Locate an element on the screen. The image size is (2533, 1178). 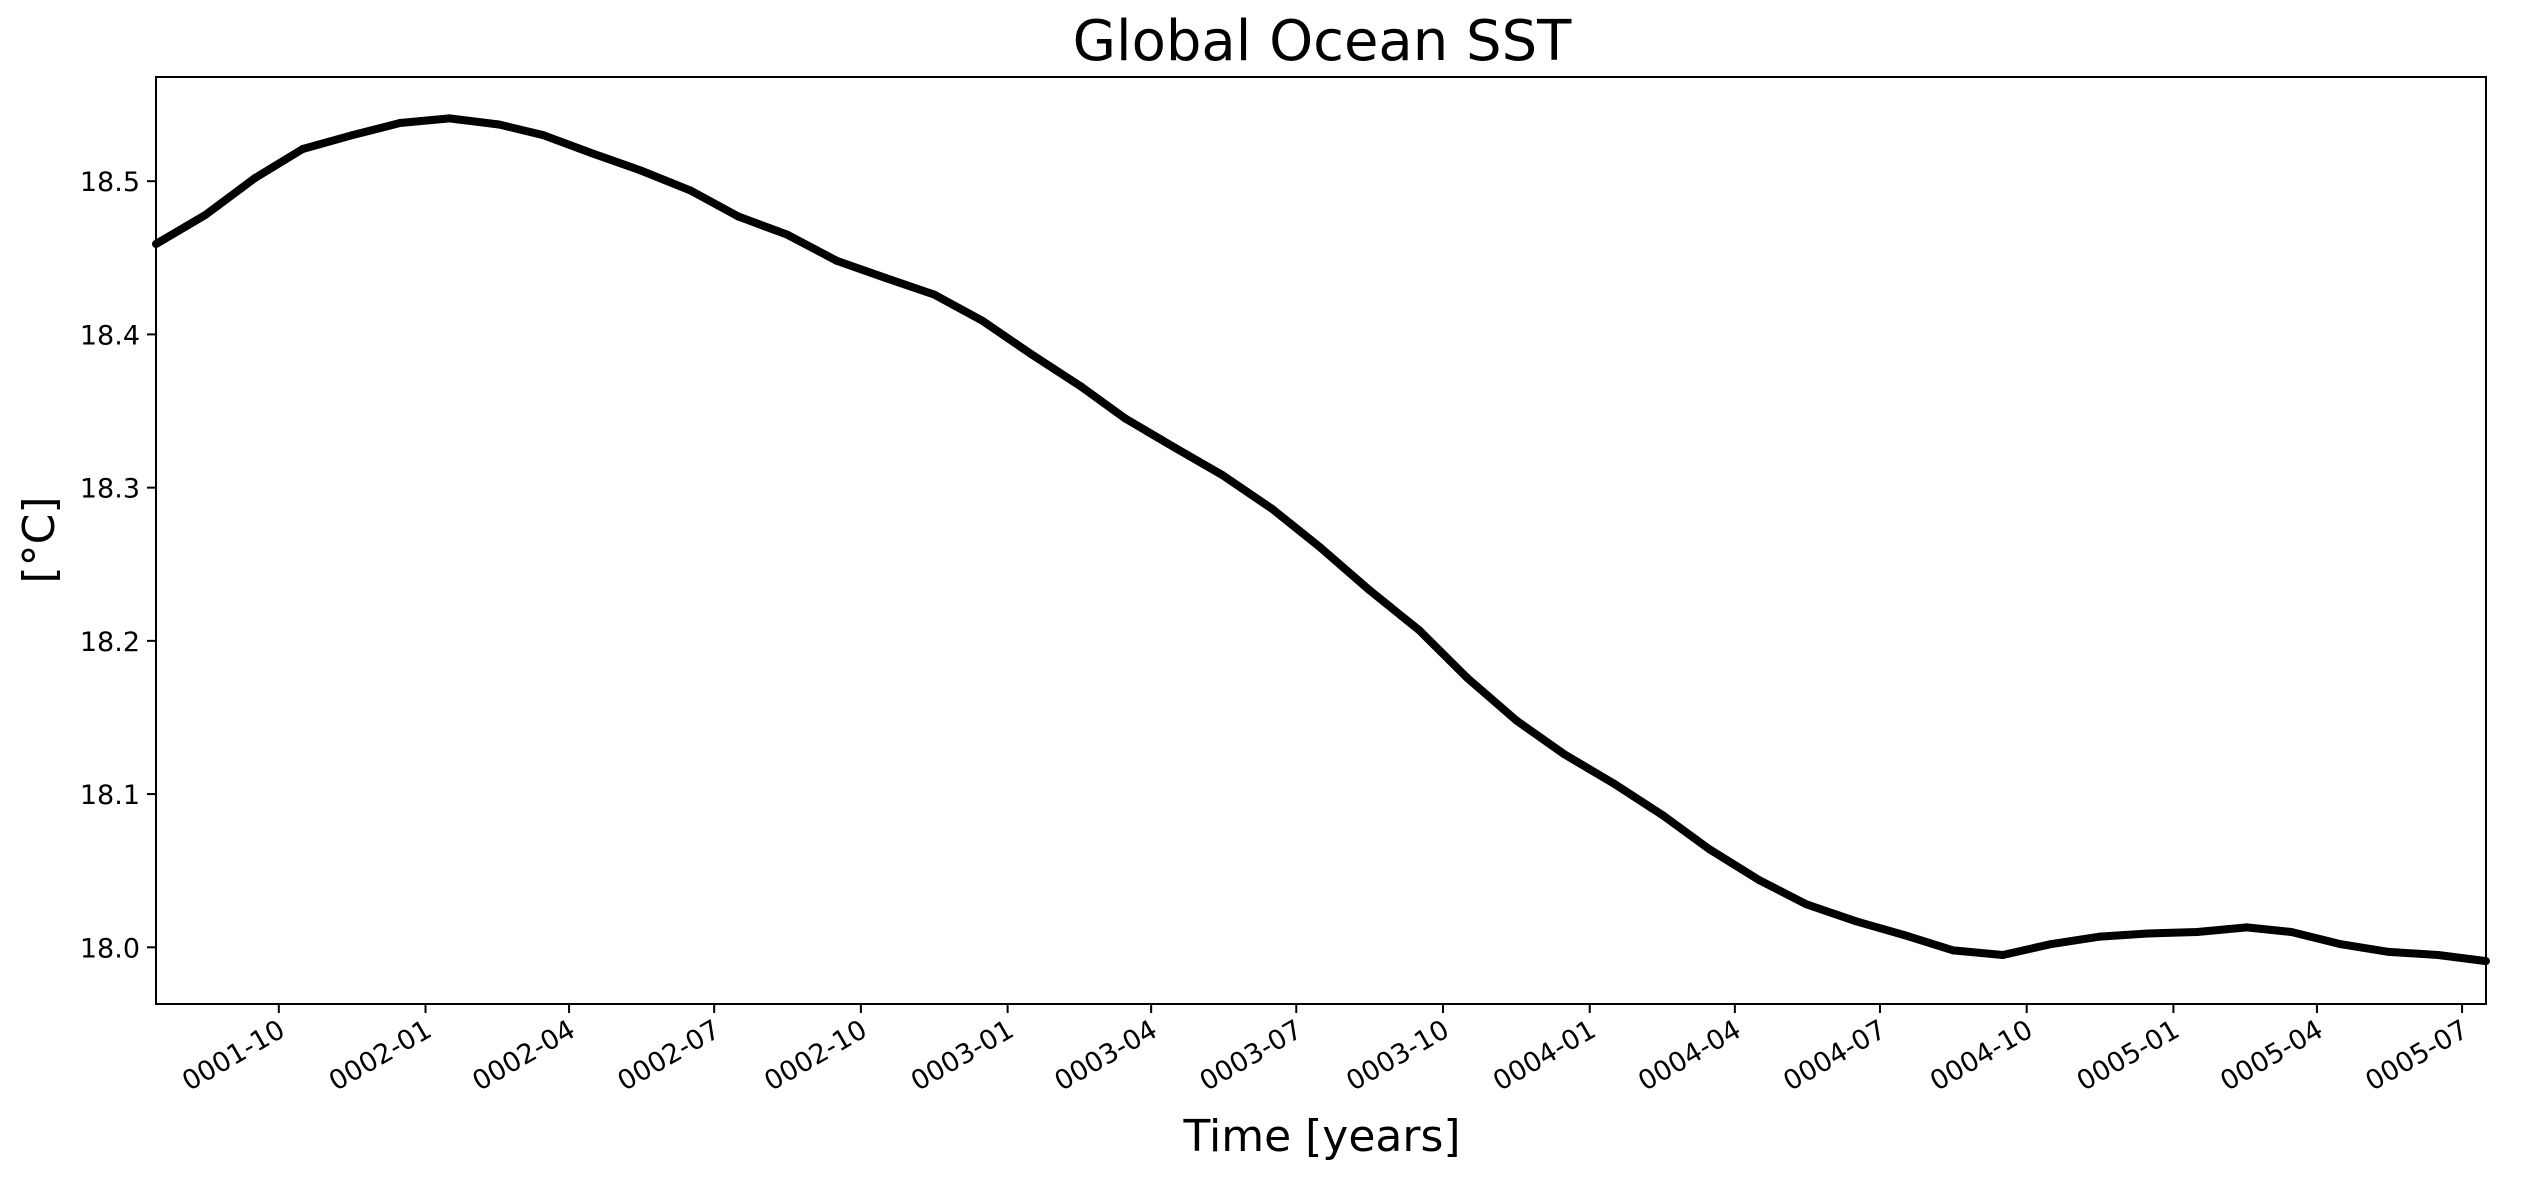
x-axis-label: Time [years] is located at coordinates (1321, 1136).